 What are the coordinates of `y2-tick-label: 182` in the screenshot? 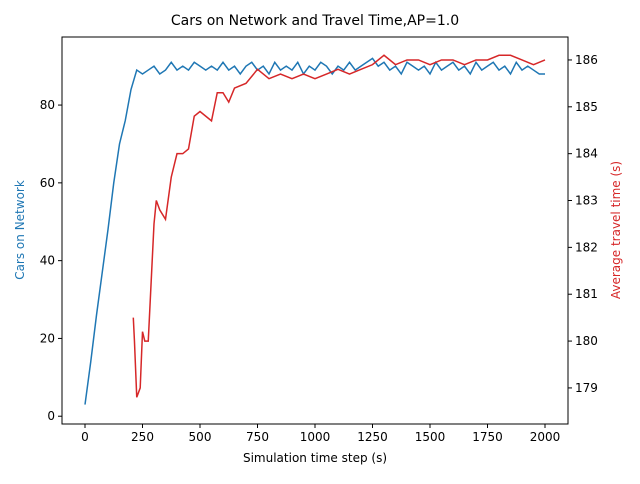 It's located at (586, 247).